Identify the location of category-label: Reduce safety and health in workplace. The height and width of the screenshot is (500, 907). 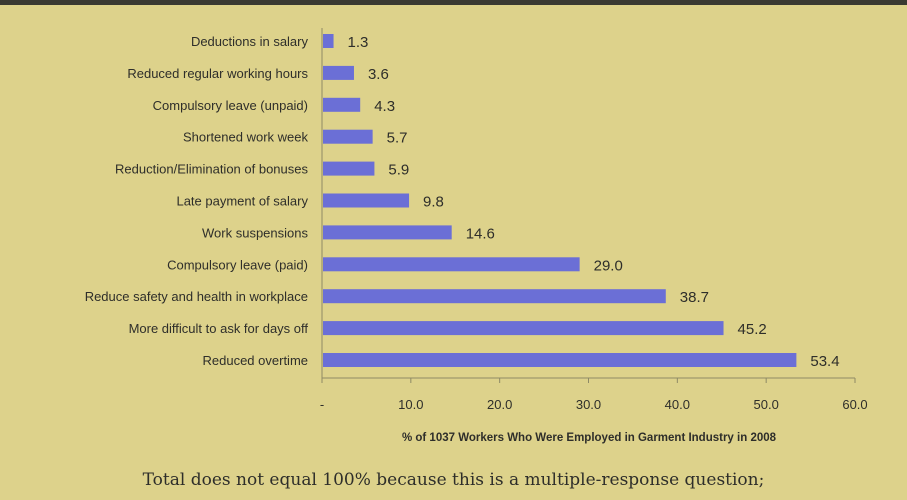
(196, 296).